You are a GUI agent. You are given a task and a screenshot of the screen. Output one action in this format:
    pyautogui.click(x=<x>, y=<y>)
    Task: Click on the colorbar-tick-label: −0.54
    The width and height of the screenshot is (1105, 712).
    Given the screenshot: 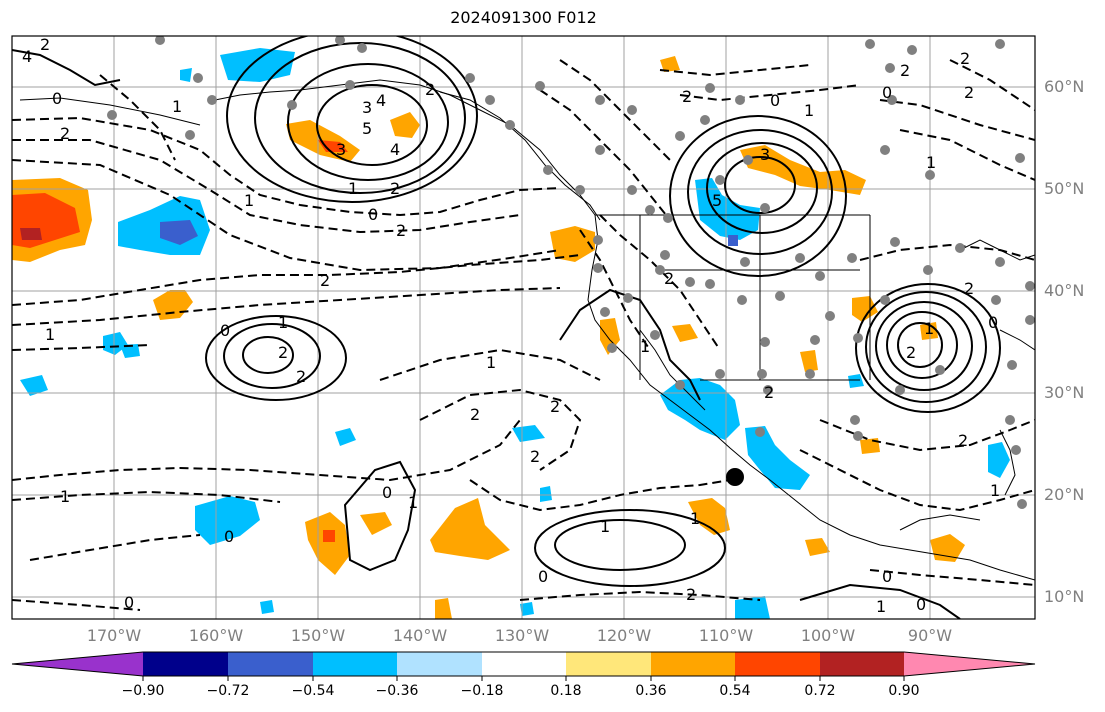 What is the action you would take?
    pyautogui.click(x=313, y=691)
    